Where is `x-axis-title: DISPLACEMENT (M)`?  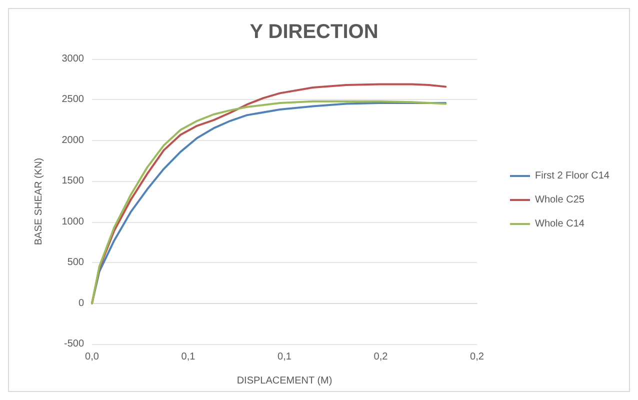
x-axis-title: DISPLACEMENT (M) is located at coordinates (284, 381).